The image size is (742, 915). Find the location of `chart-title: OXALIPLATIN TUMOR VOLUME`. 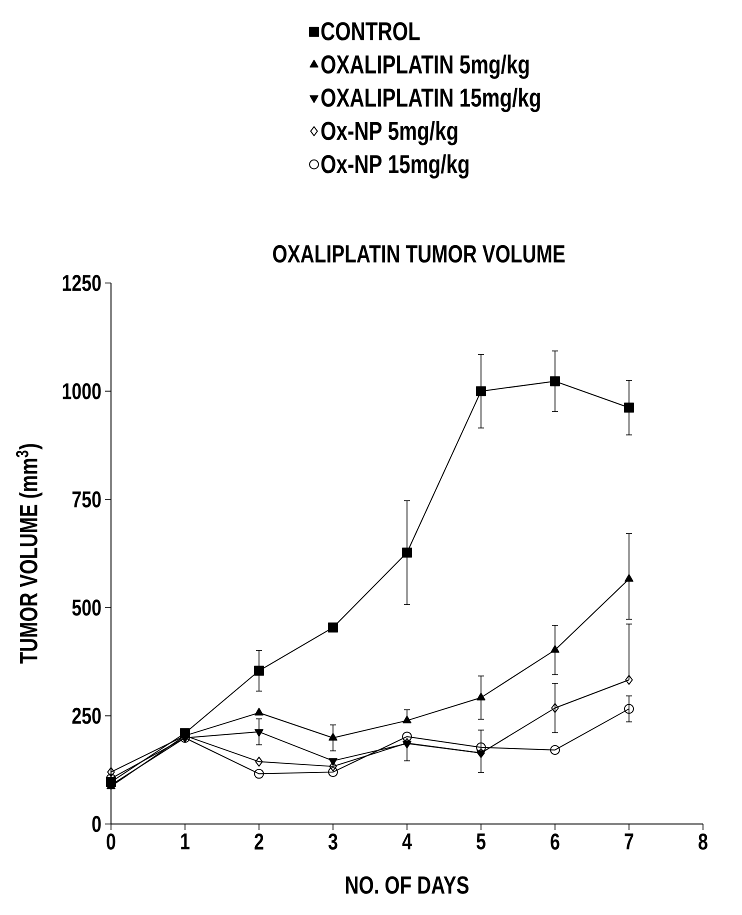

chart-title: OXALIPLATIN TUMOR VOLUME is located at coordinates (419, 254).